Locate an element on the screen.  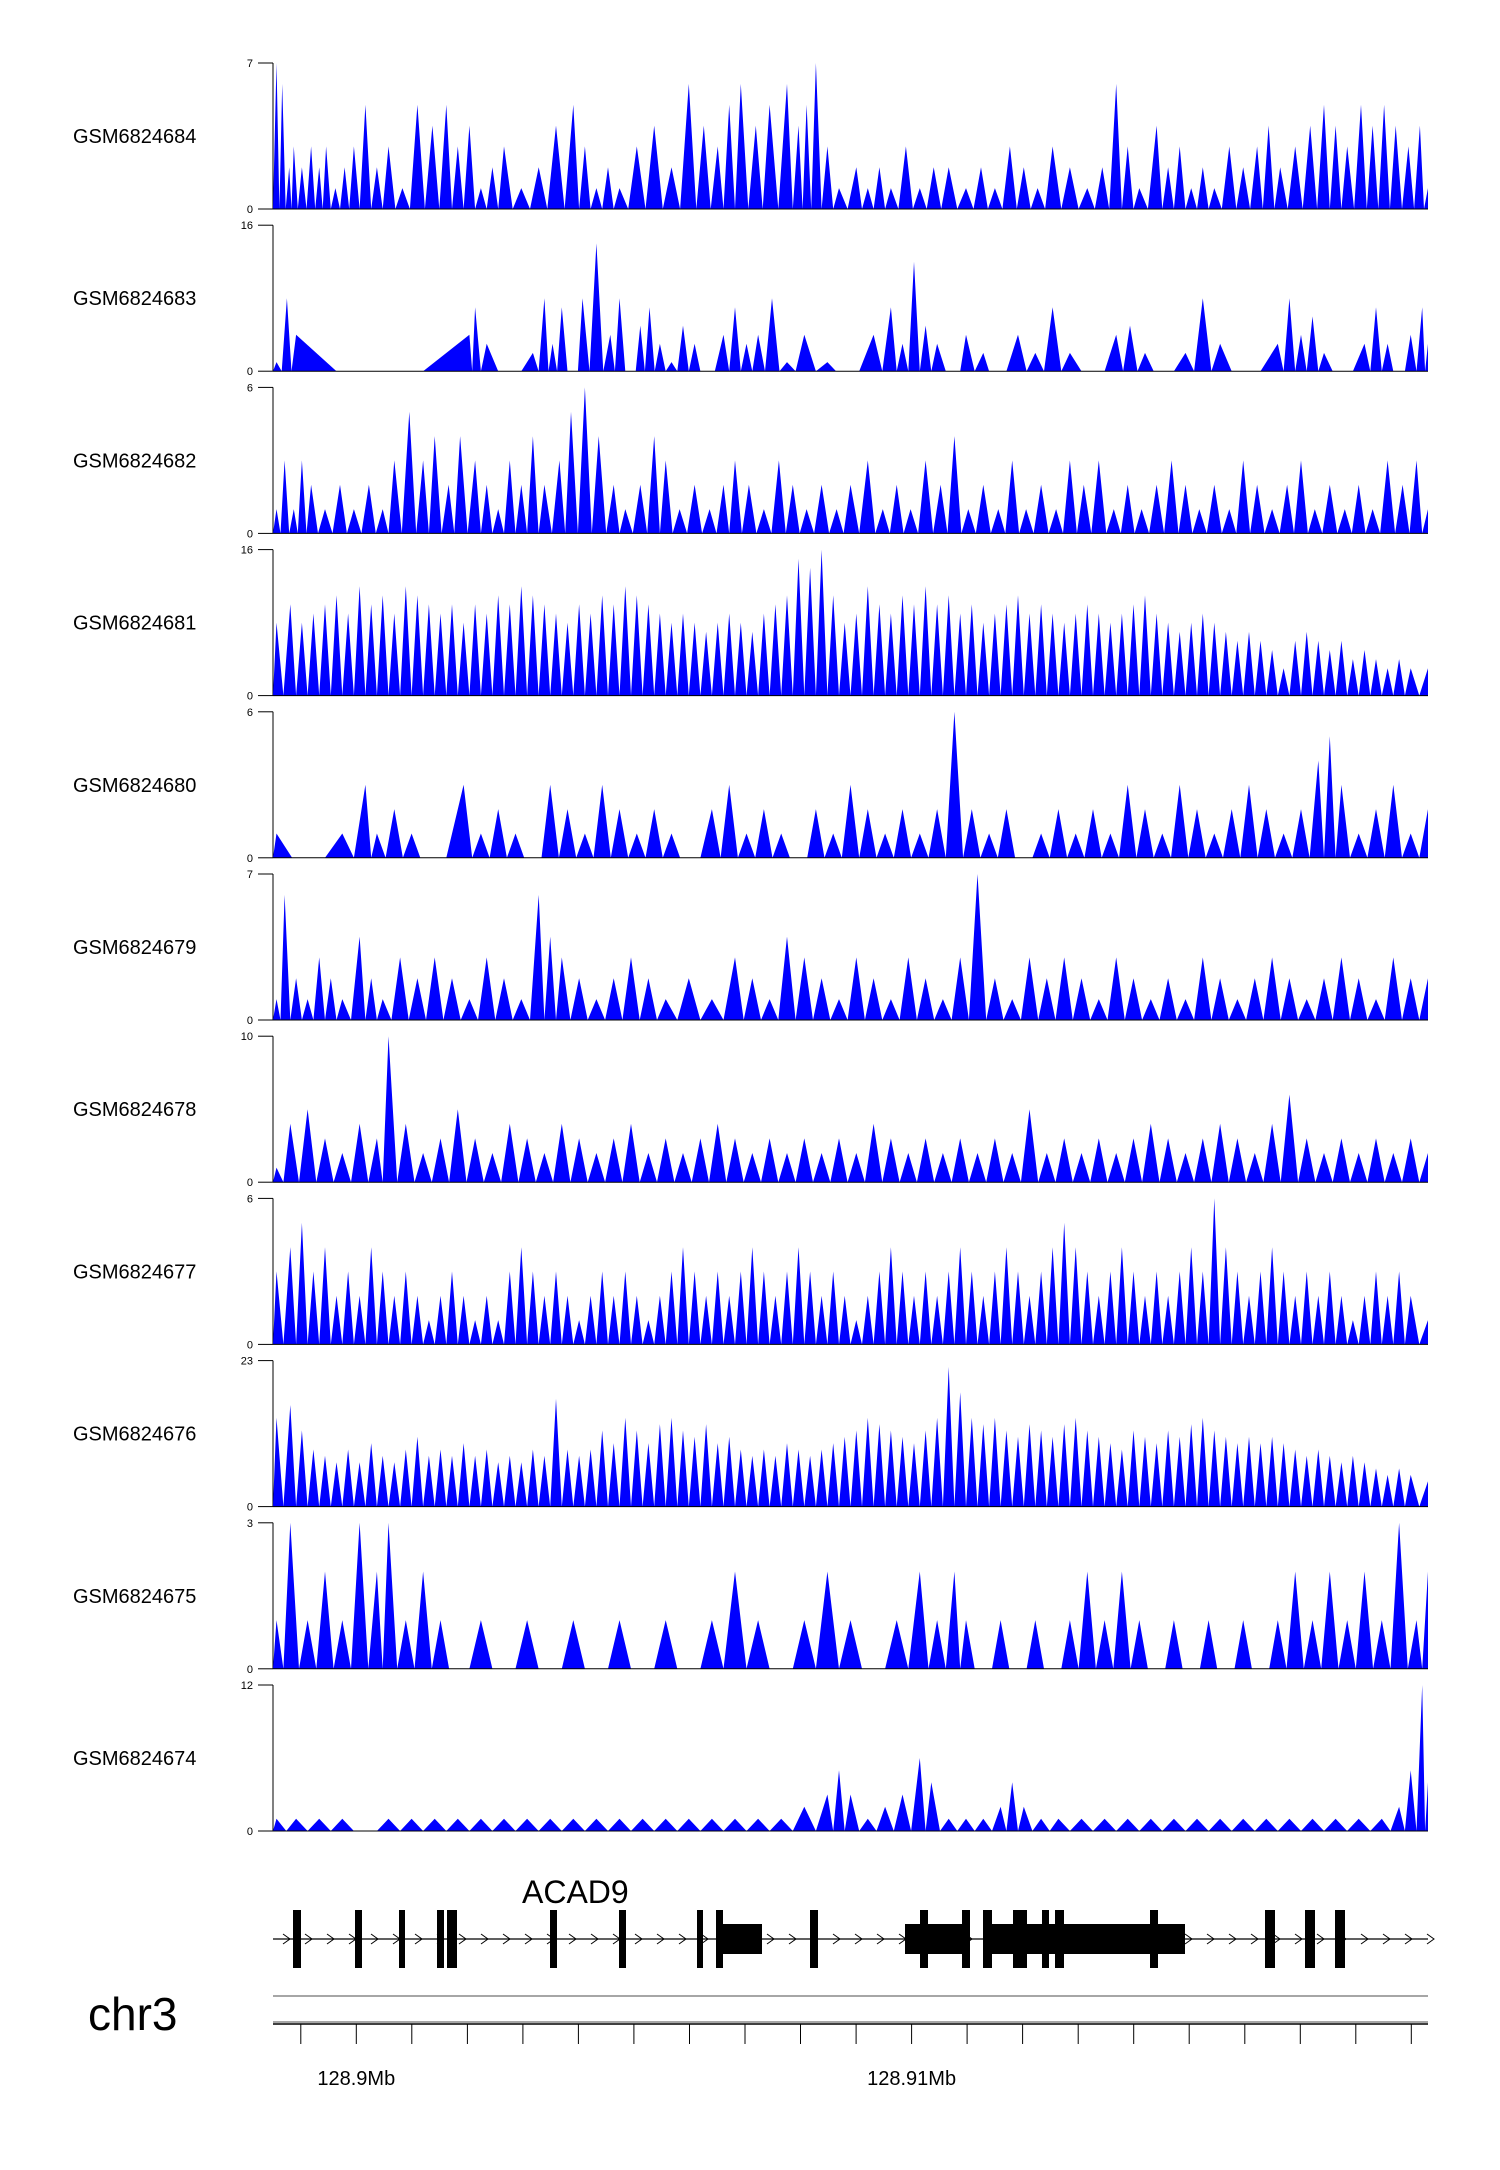
gene-track: ACAD9 is located at coordinates (854, 1921).